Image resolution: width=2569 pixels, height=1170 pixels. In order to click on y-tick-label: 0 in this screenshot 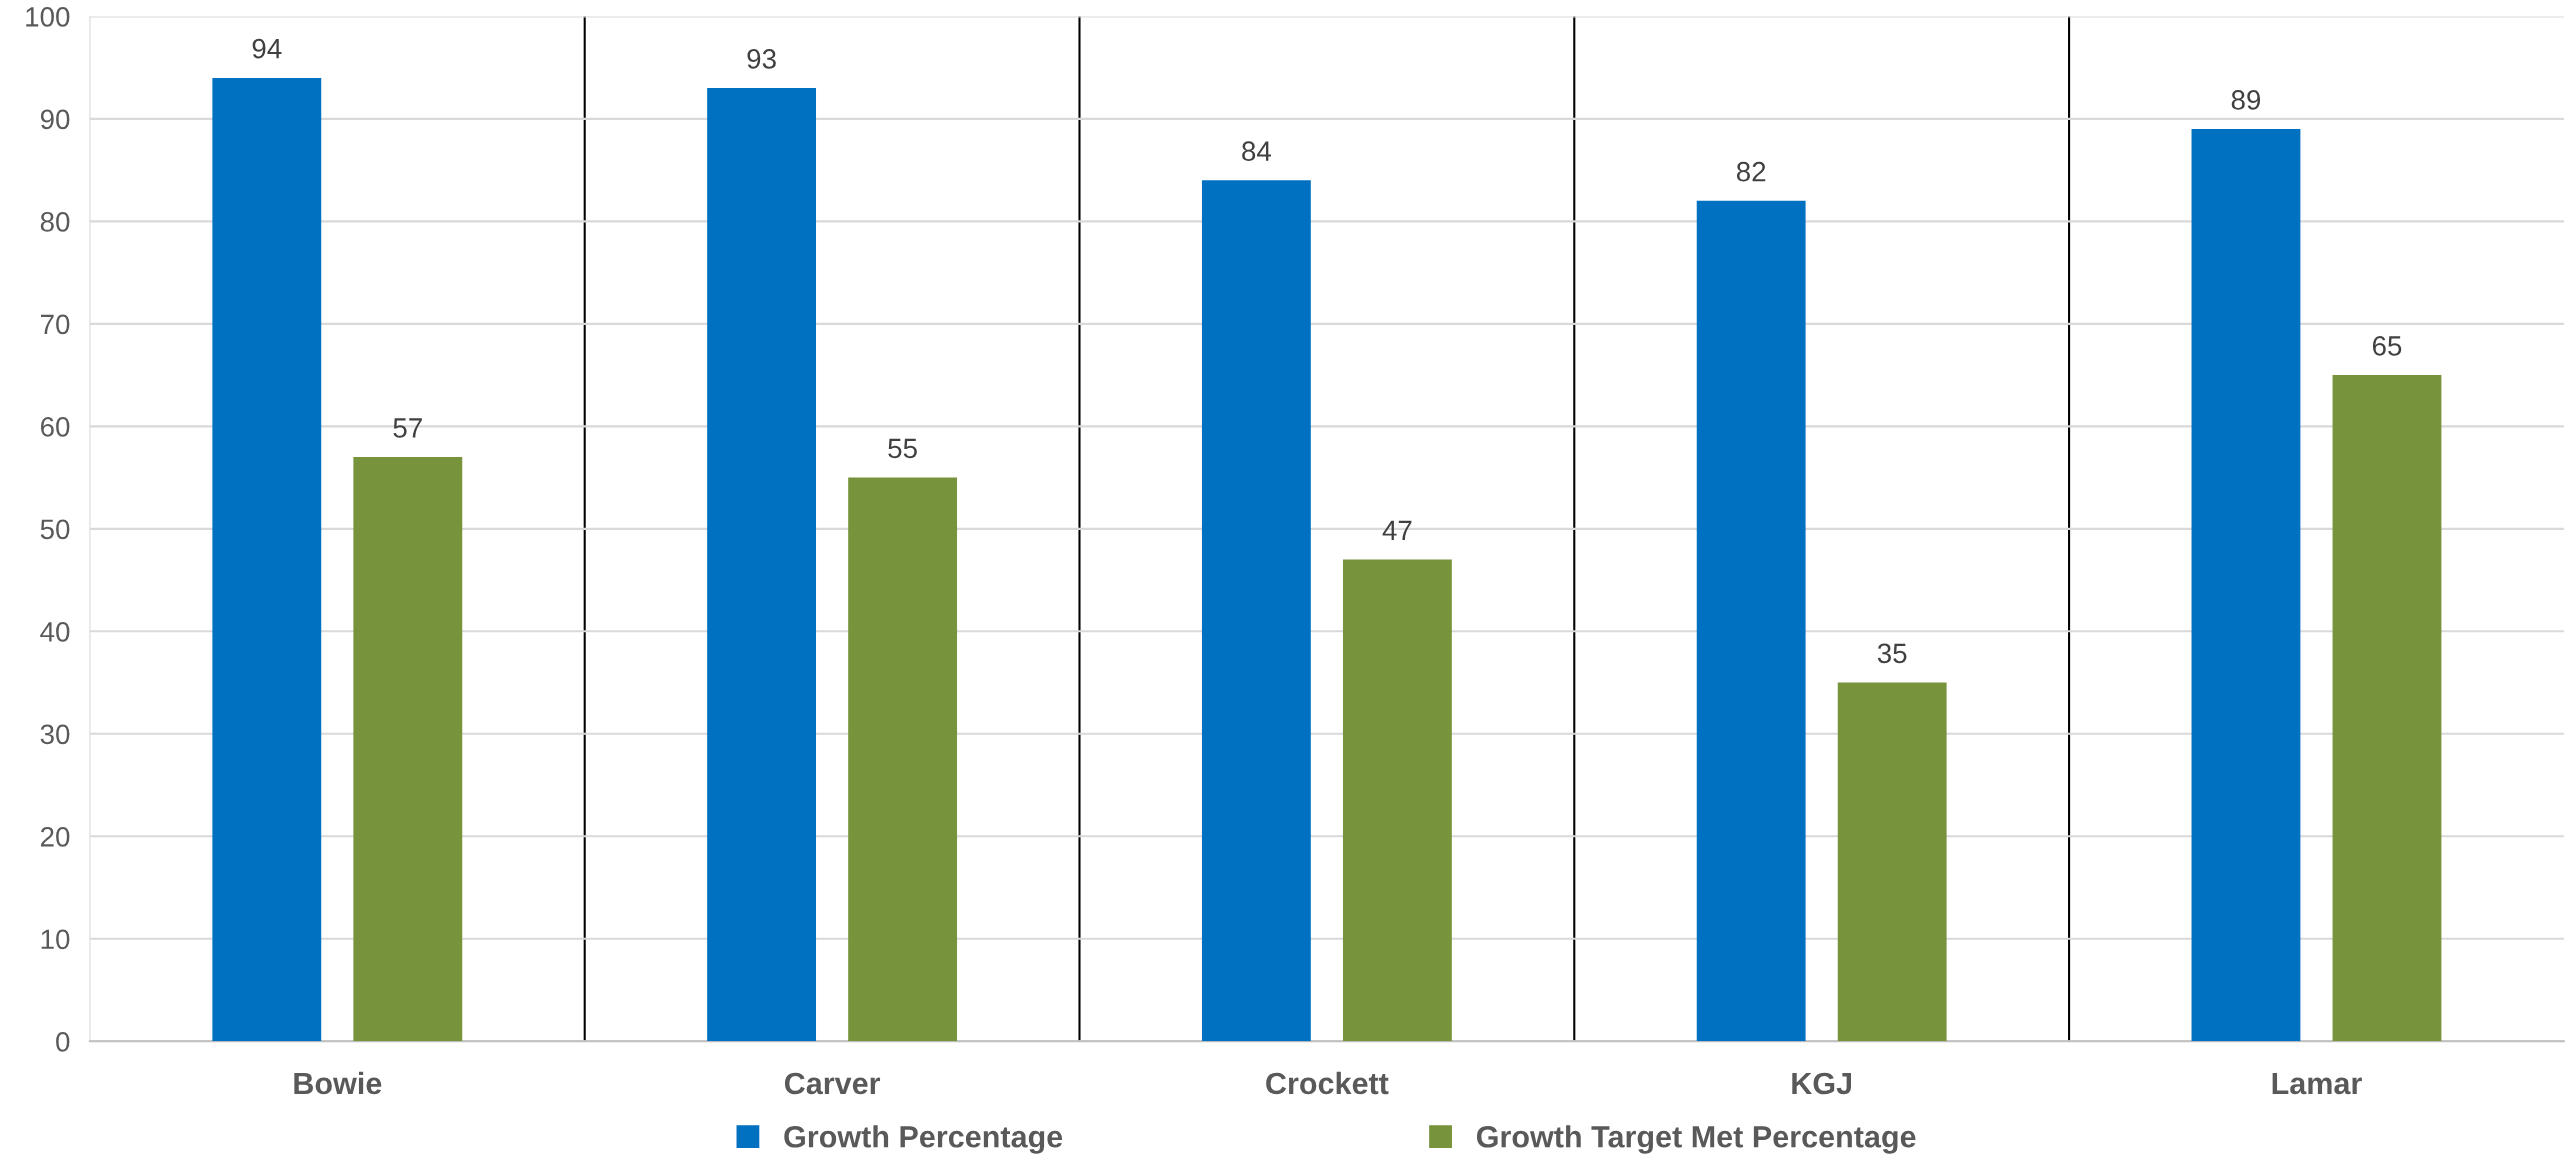, I will do `click(63, 1041)`.